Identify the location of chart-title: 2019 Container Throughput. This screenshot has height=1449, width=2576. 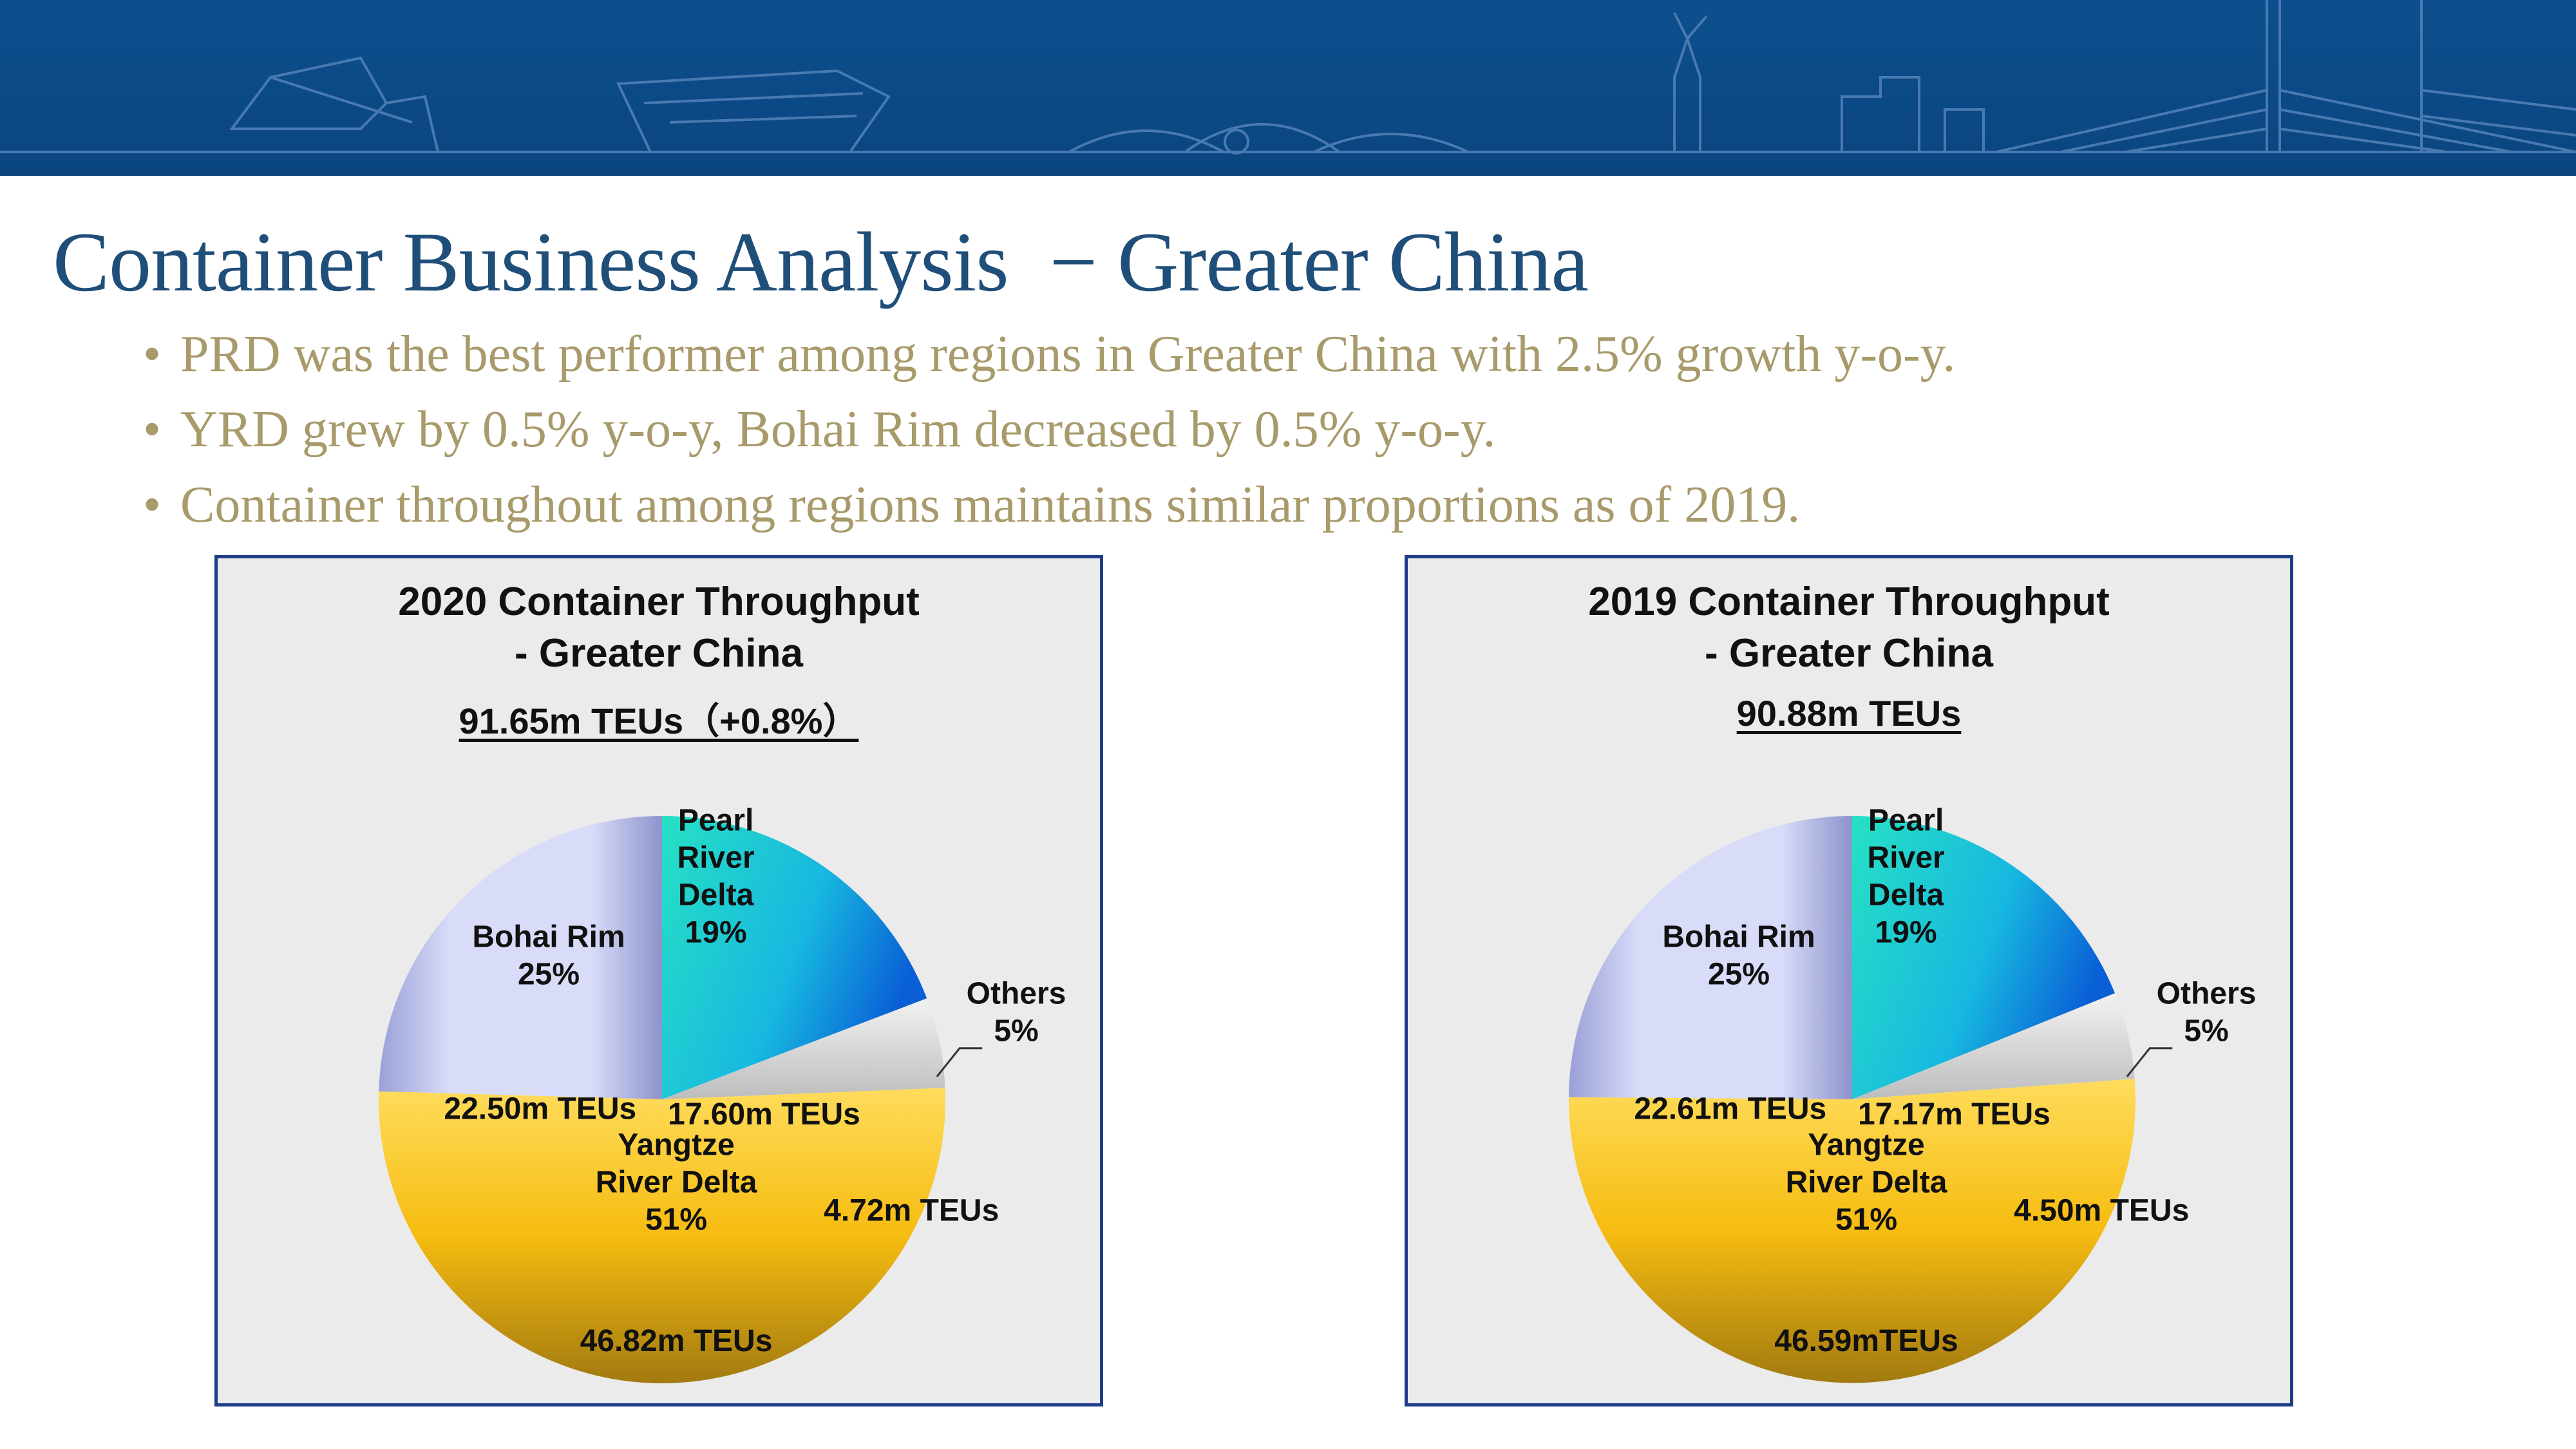
(1849, 602).